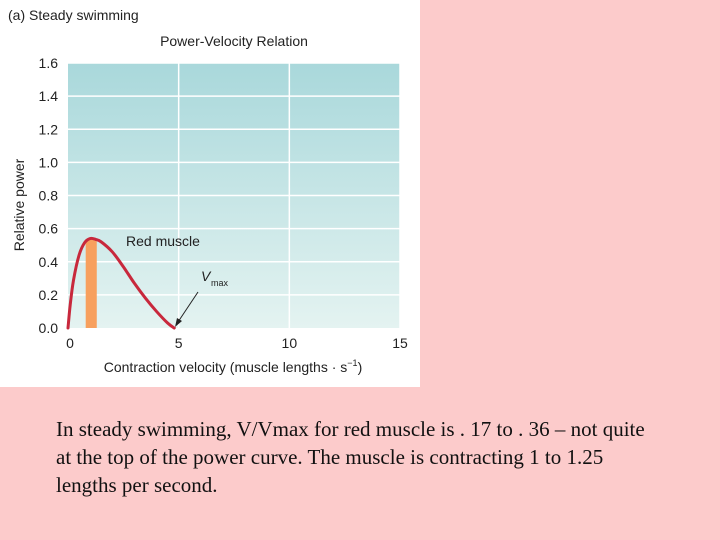 The width and height of the screenshot is (720, 540). Describe the element at coordinates (206, 276) in the screenshot. I see `vmax-label: V` at that location.